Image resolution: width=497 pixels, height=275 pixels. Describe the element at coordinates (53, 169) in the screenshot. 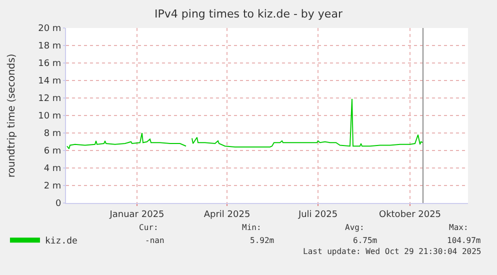

I see `y-tick-label: 4 m` at that location.